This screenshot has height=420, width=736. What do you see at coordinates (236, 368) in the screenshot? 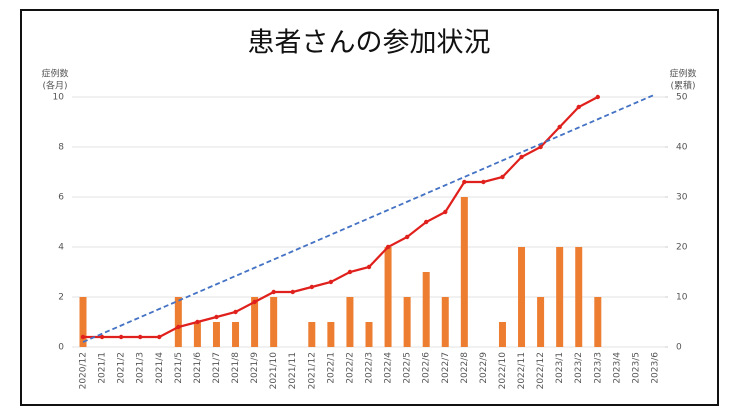
I see `x-tick-label: 2021/8` at bounding box center [236, 368].